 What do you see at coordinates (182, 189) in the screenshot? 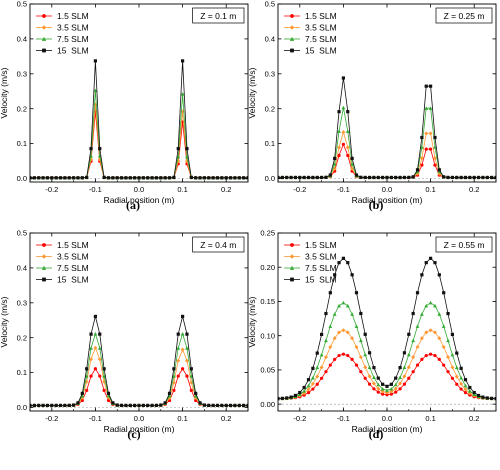
I see `x-tick-label: 0.1` at bounding box center [182, 189].